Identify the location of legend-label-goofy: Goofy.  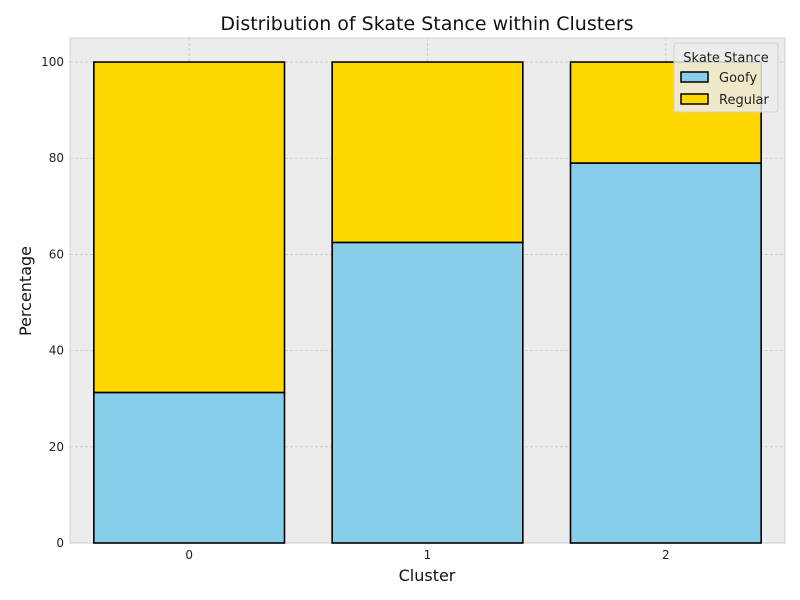
(738, 78).